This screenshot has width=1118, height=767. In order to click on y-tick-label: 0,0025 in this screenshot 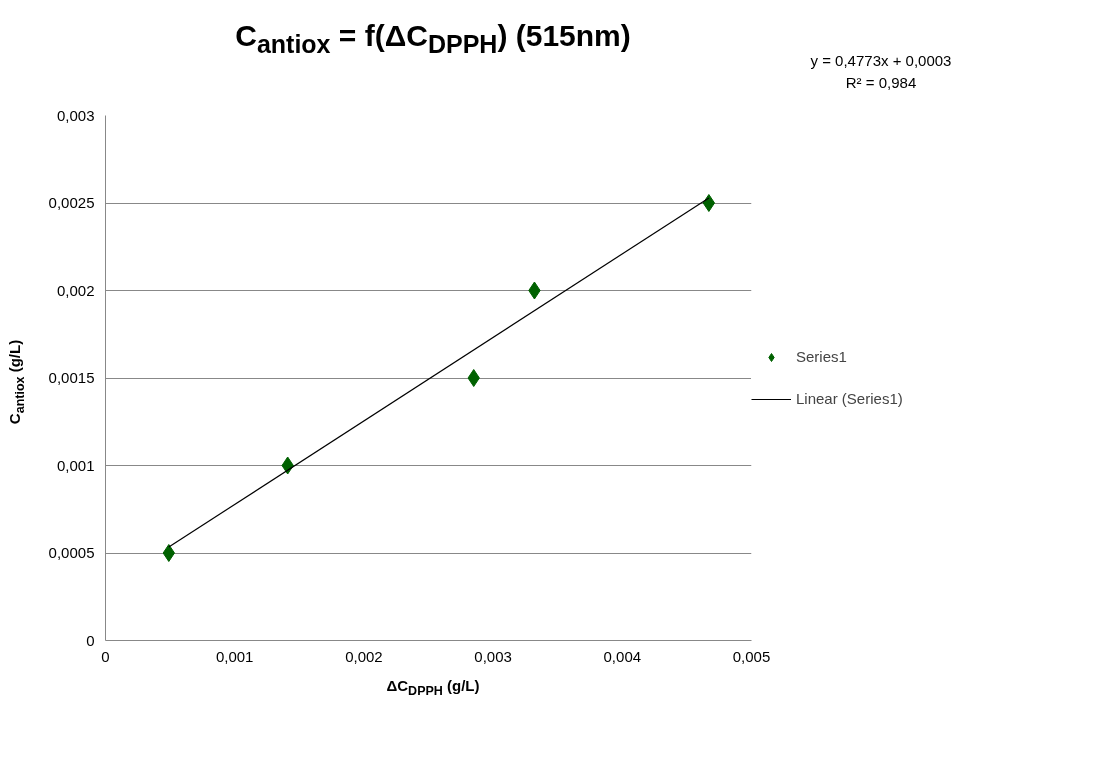, I will do `click(71, 202)`.